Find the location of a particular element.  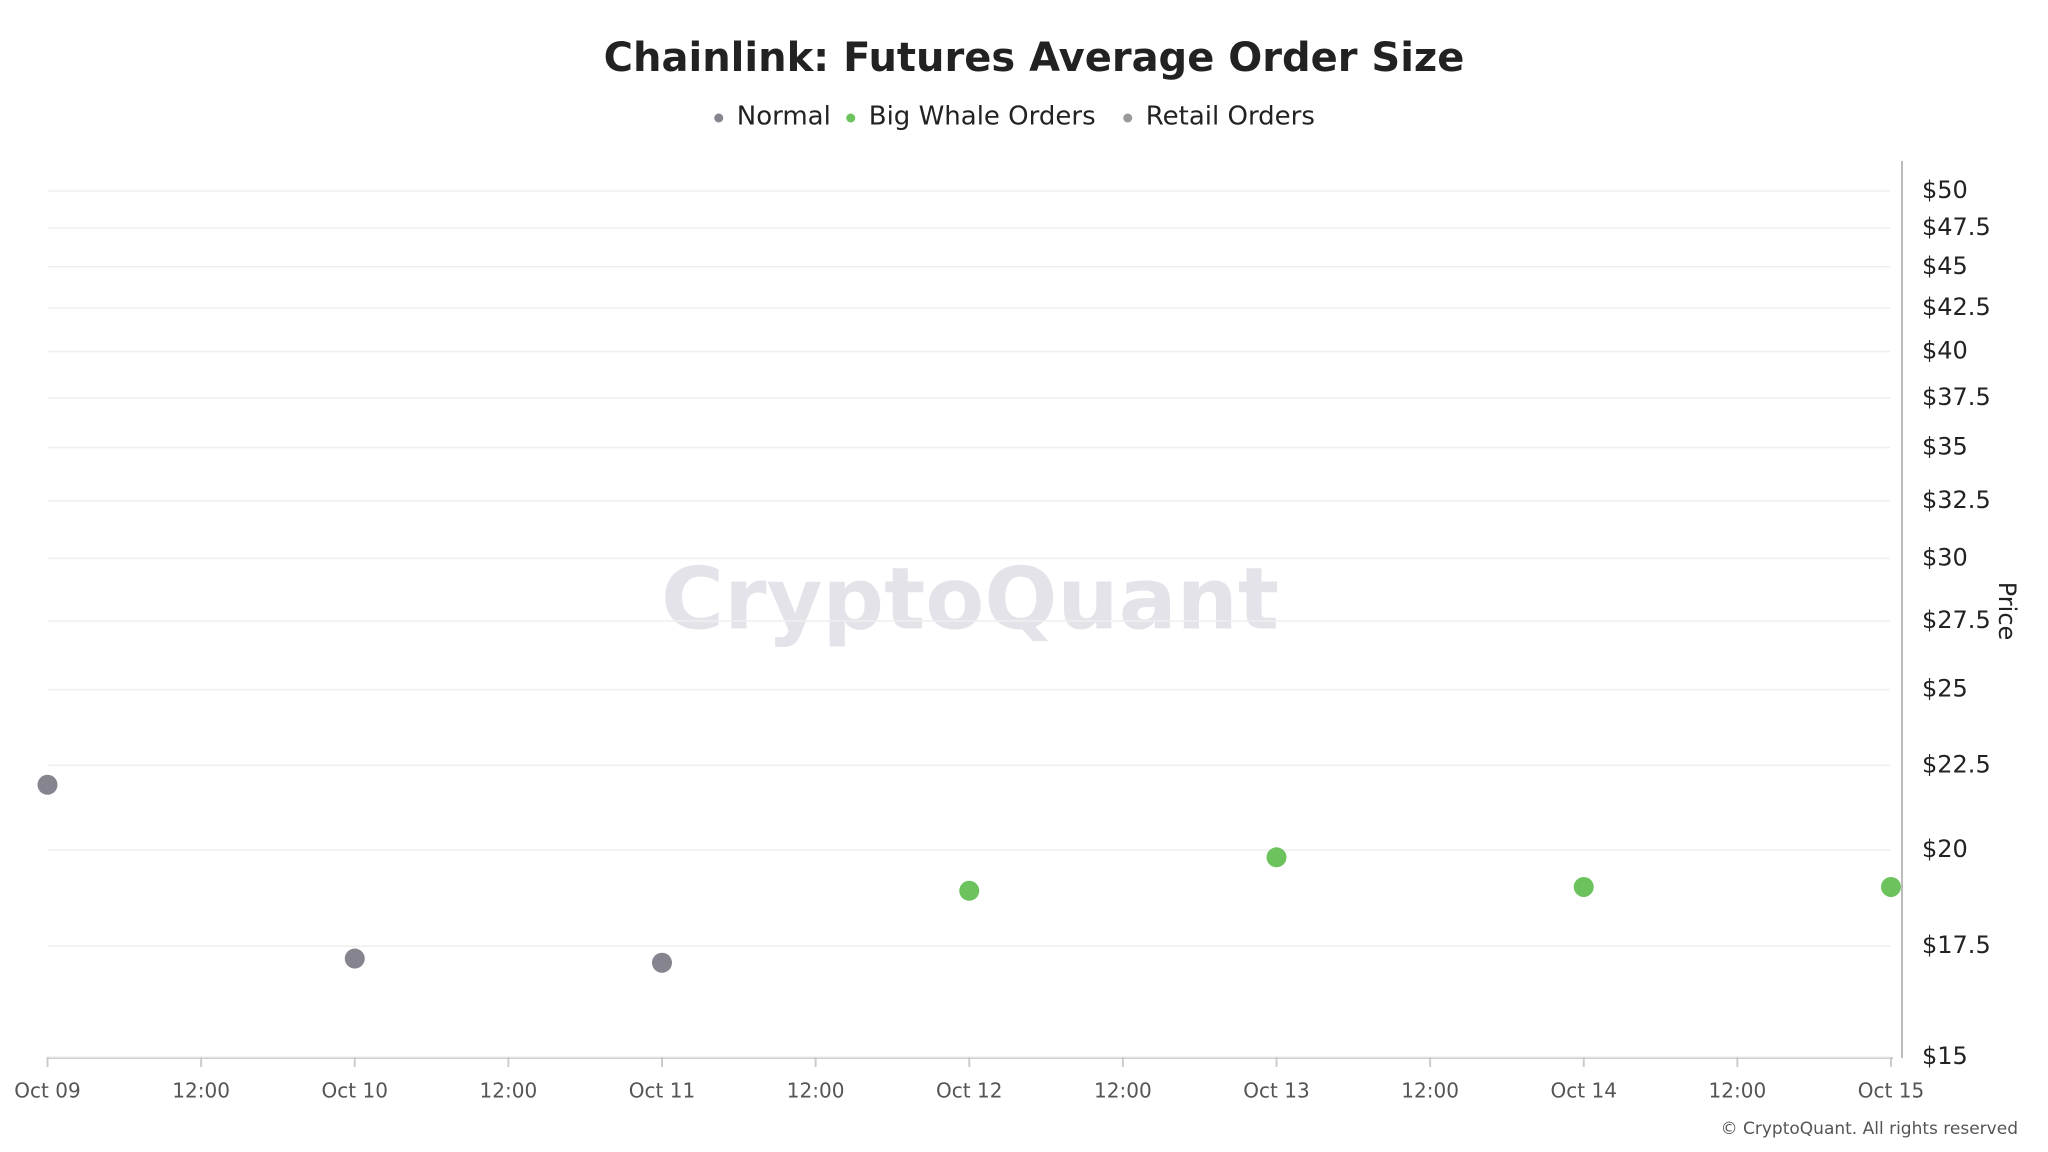

y-tick-label: $17.5 is located at coordinates (1956, 945).